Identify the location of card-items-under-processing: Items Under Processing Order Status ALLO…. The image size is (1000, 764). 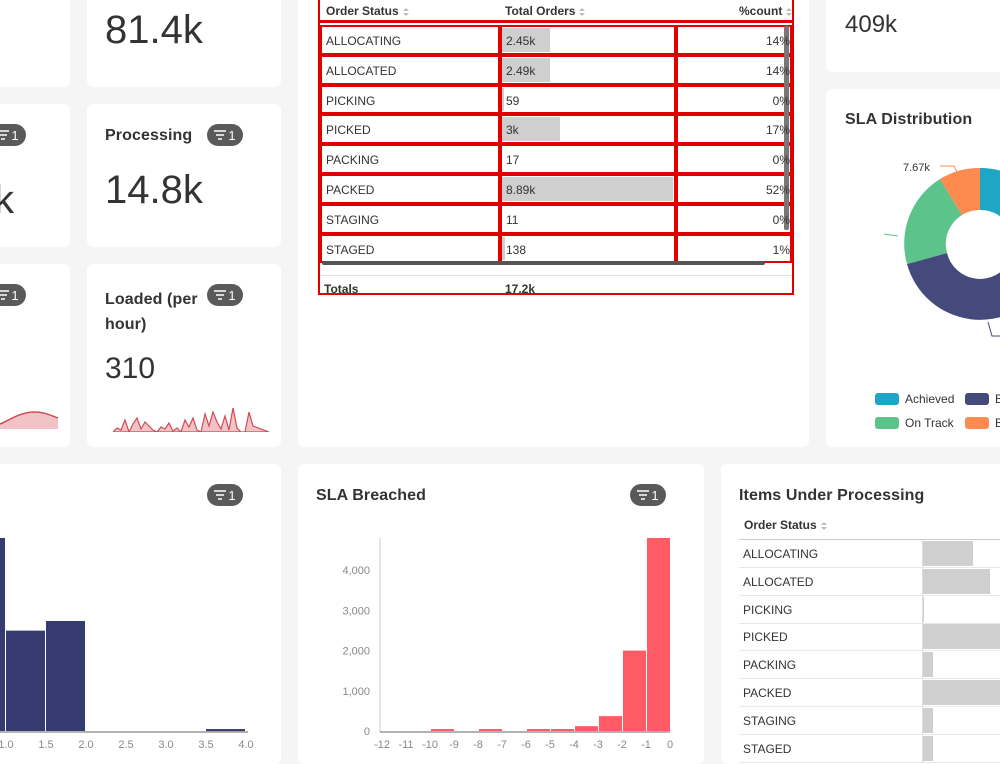
(860, 614).